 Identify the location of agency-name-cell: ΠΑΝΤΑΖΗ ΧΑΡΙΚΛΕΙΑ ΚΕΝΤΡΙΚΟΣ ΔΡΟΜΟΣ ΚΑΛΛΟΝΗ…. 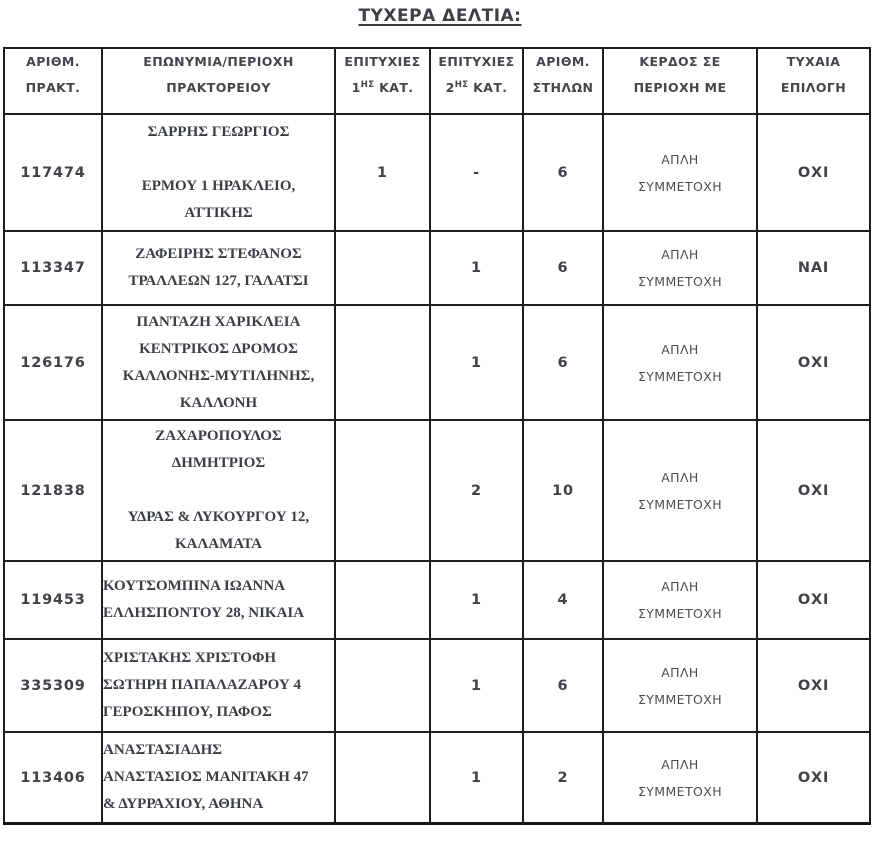
(218, 362).